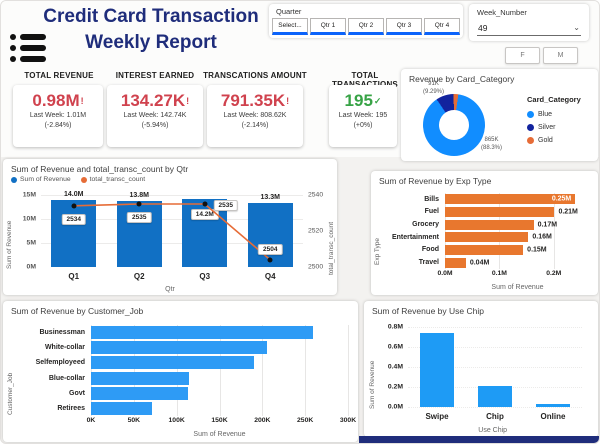 Image resolution: width=600 pixels, height=444 pixels. What do you see at coordinates (553, 405) in the screenshot?
I see `bar-online` at bounding box center [553, 405].